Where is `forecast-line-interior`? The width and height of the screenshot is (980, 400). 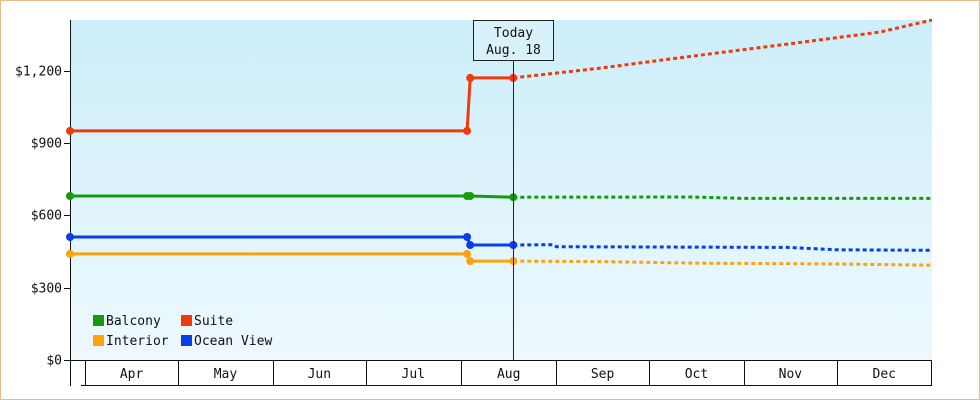
forecast-line-interior is located at coordinates (723, 263).